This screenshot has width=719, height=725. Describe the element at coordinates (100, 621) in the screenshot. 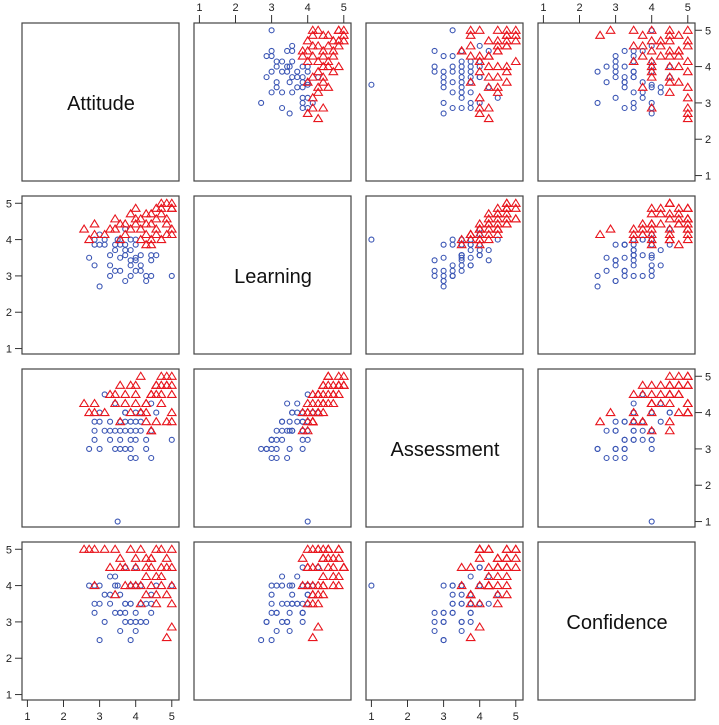

I see `panel-confidence-vs-attitude` at that location.